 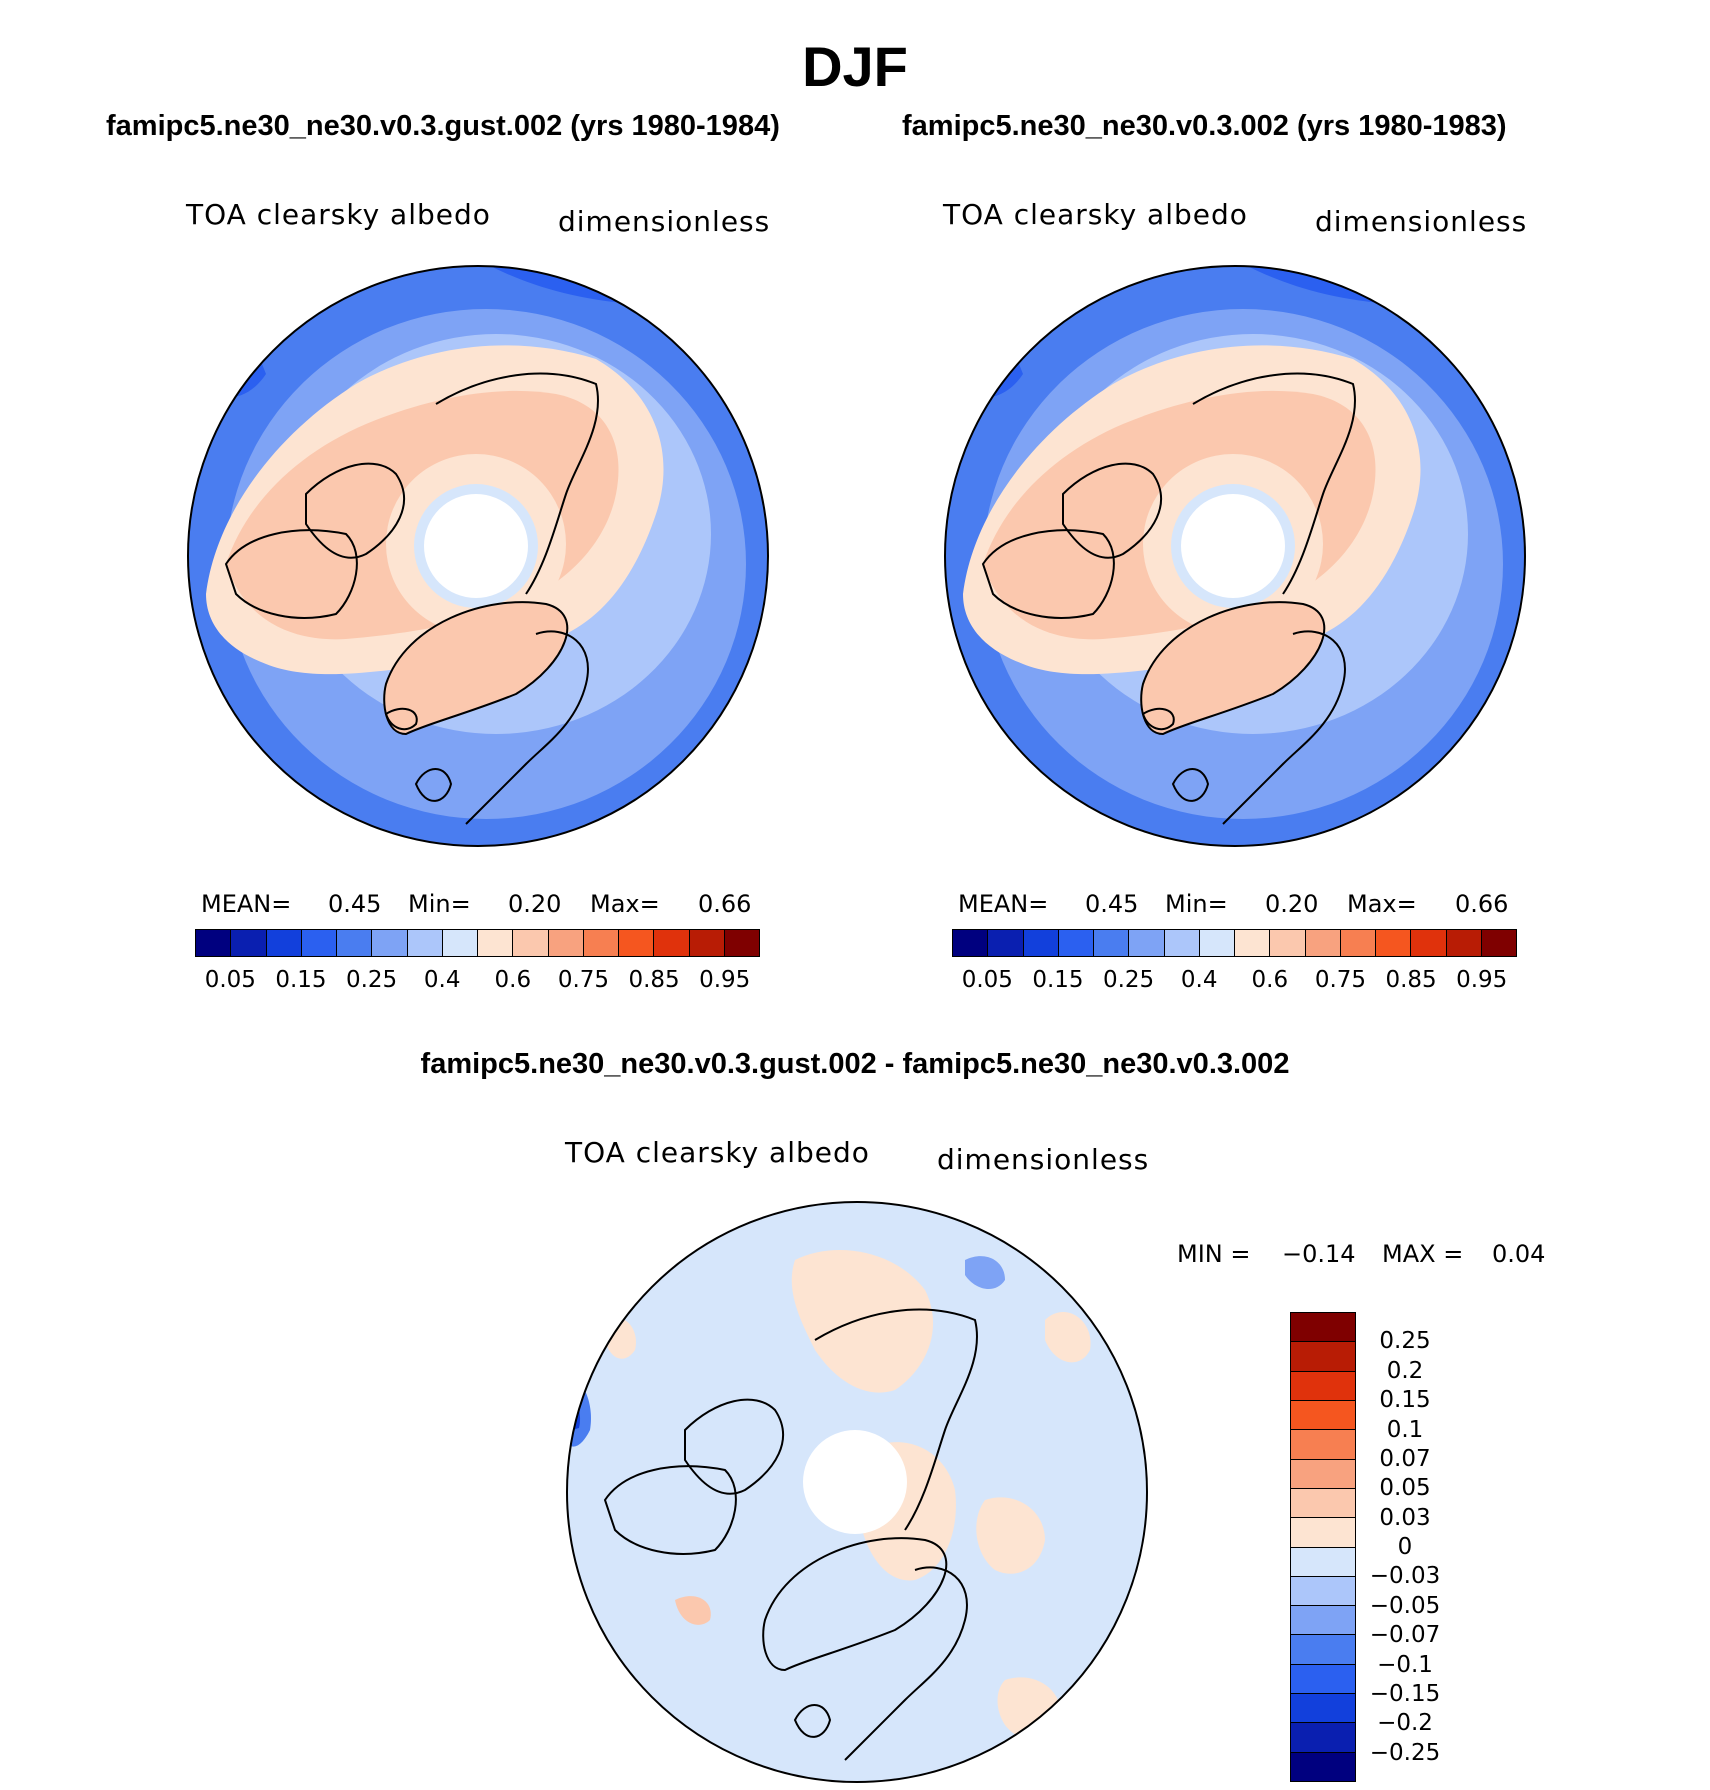 I want to click on left-units-label: dimensionless, so click(x=664, y=221).